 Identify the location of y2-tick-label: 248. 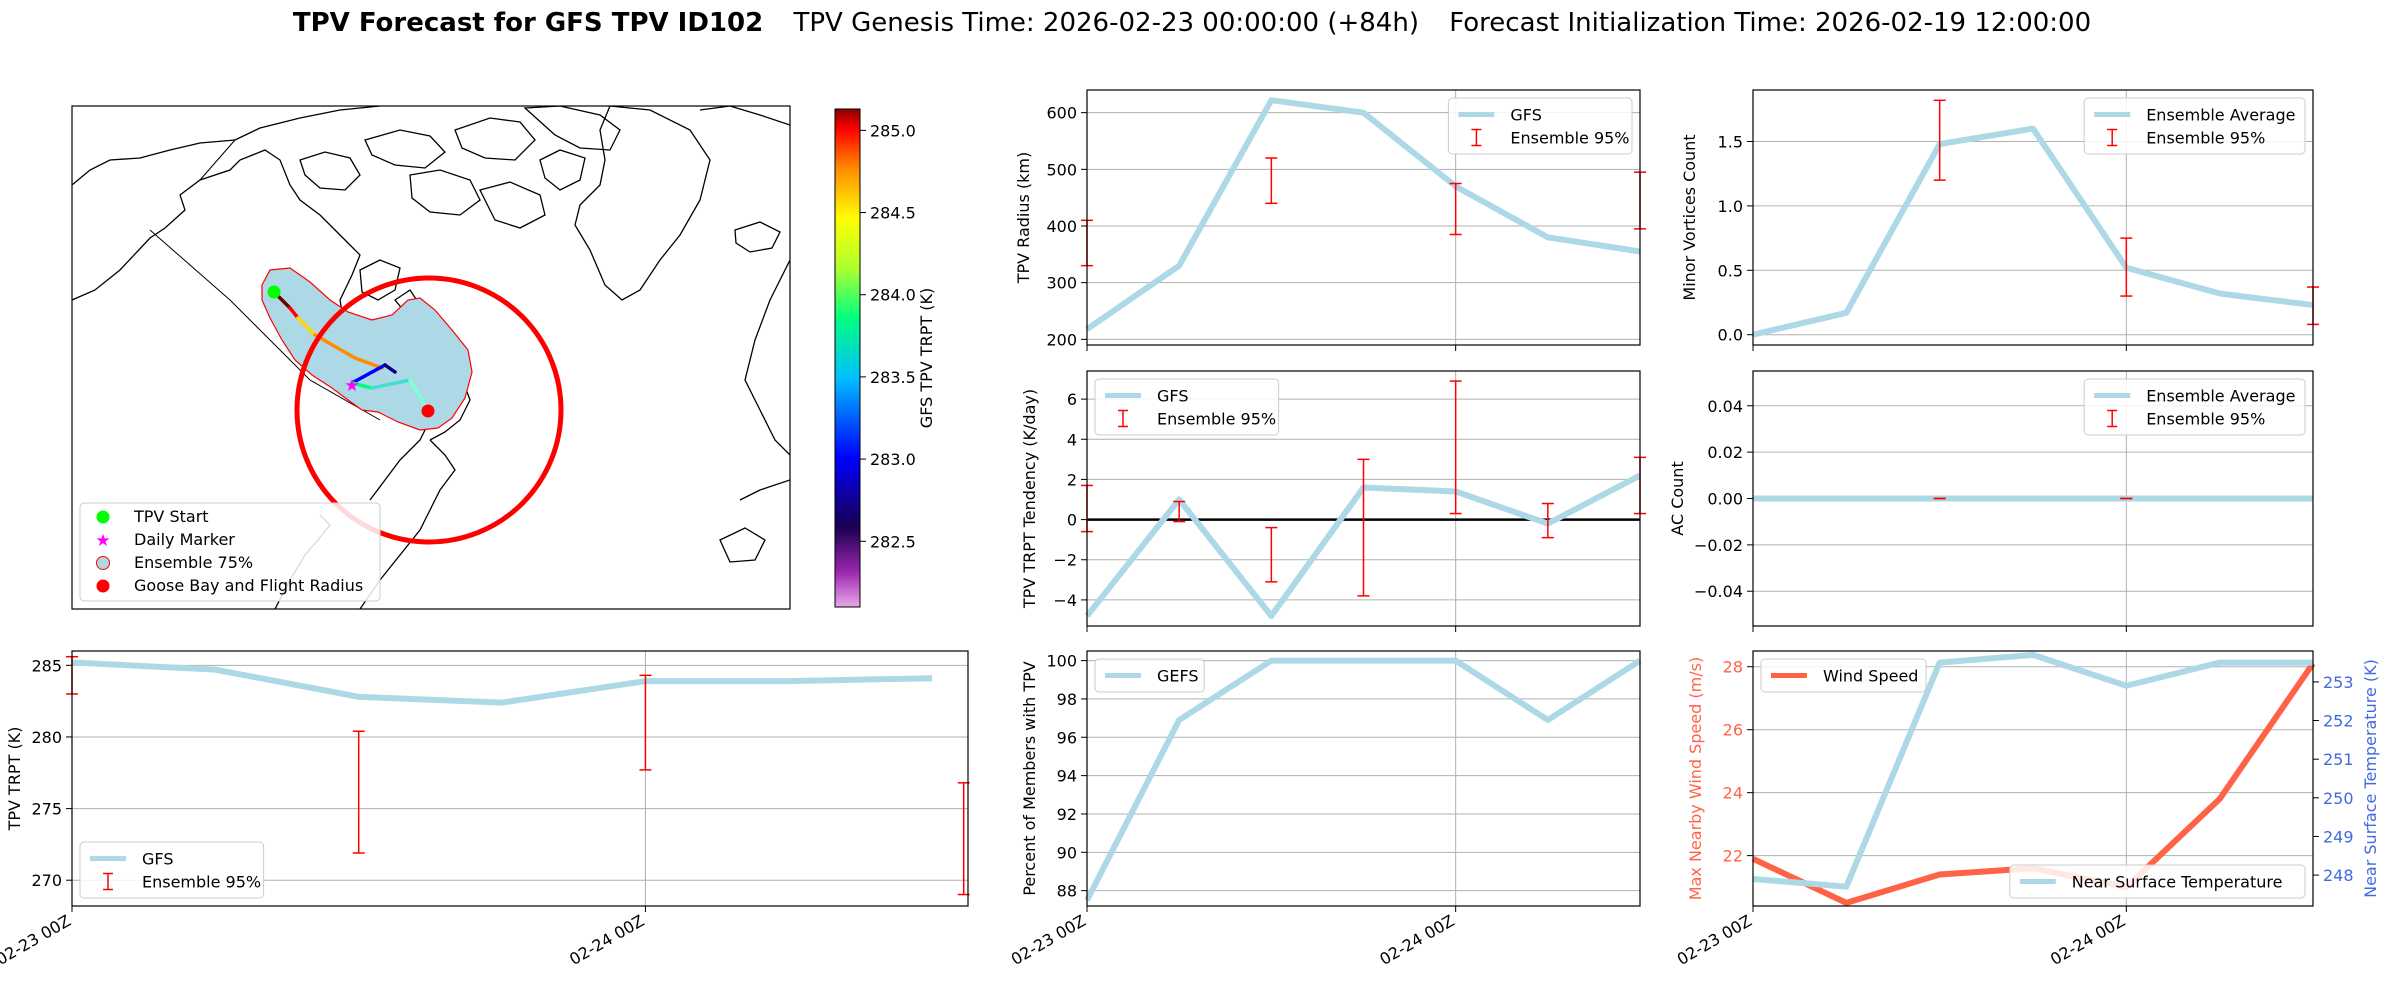
(2338, 875).